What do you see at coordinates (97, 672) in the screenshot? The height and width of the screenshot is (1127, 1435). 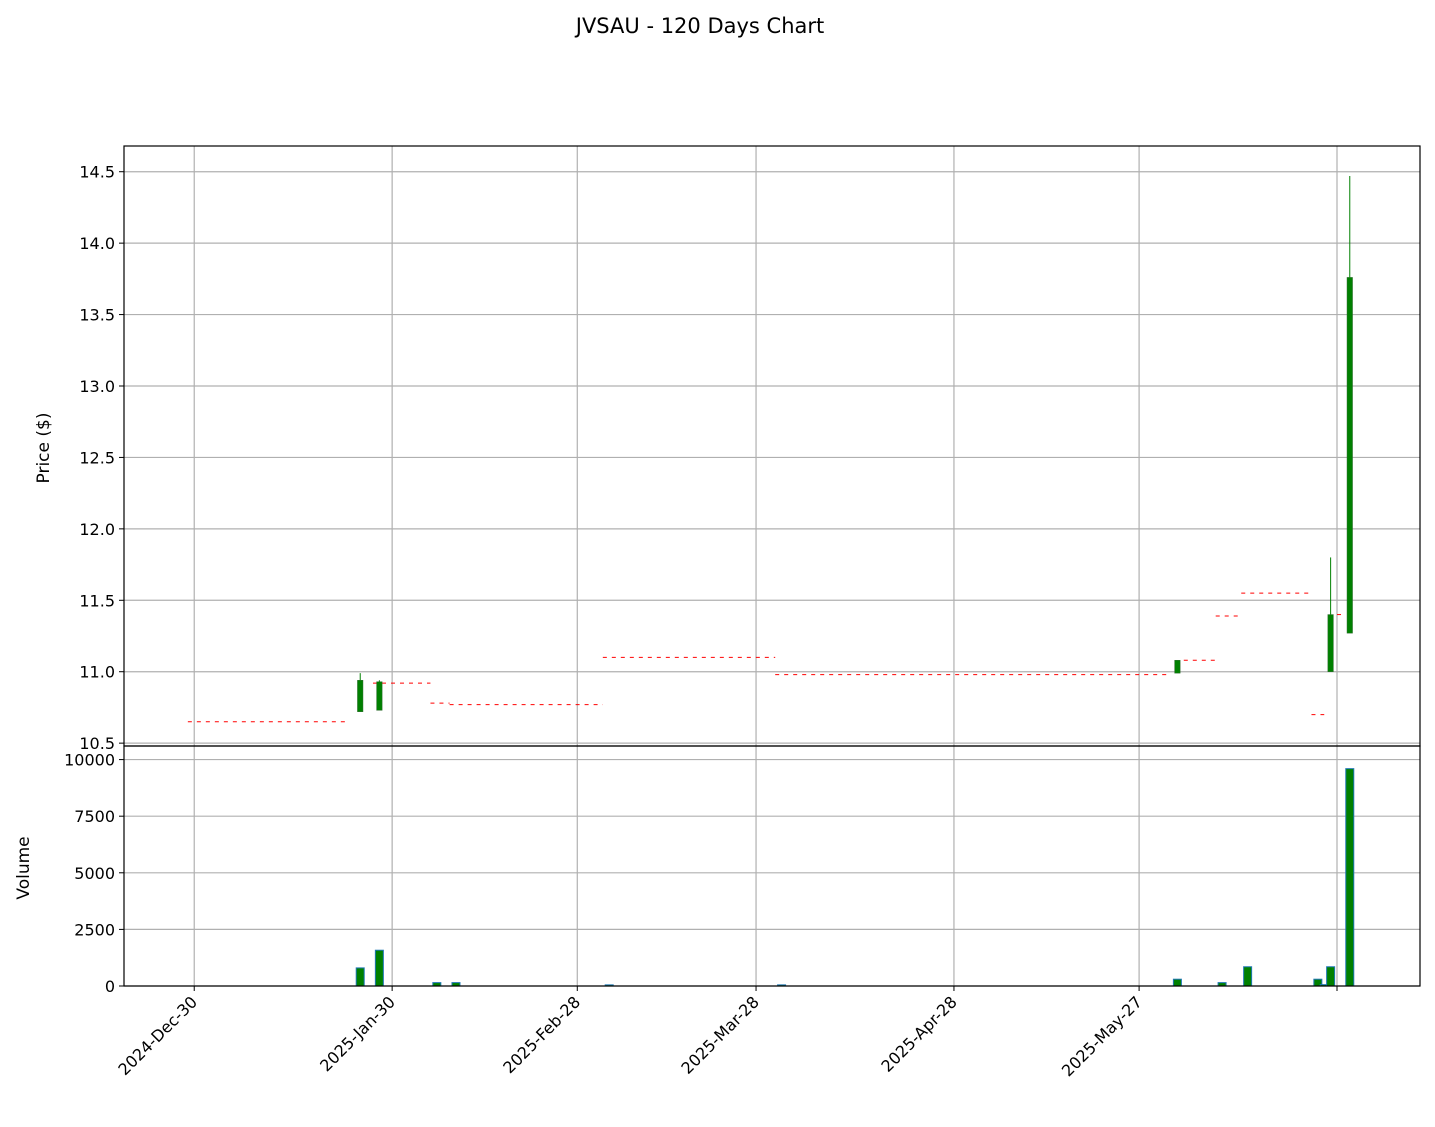 I see `price-y-tick-label: 11.0` at bounding box center [97, 672].